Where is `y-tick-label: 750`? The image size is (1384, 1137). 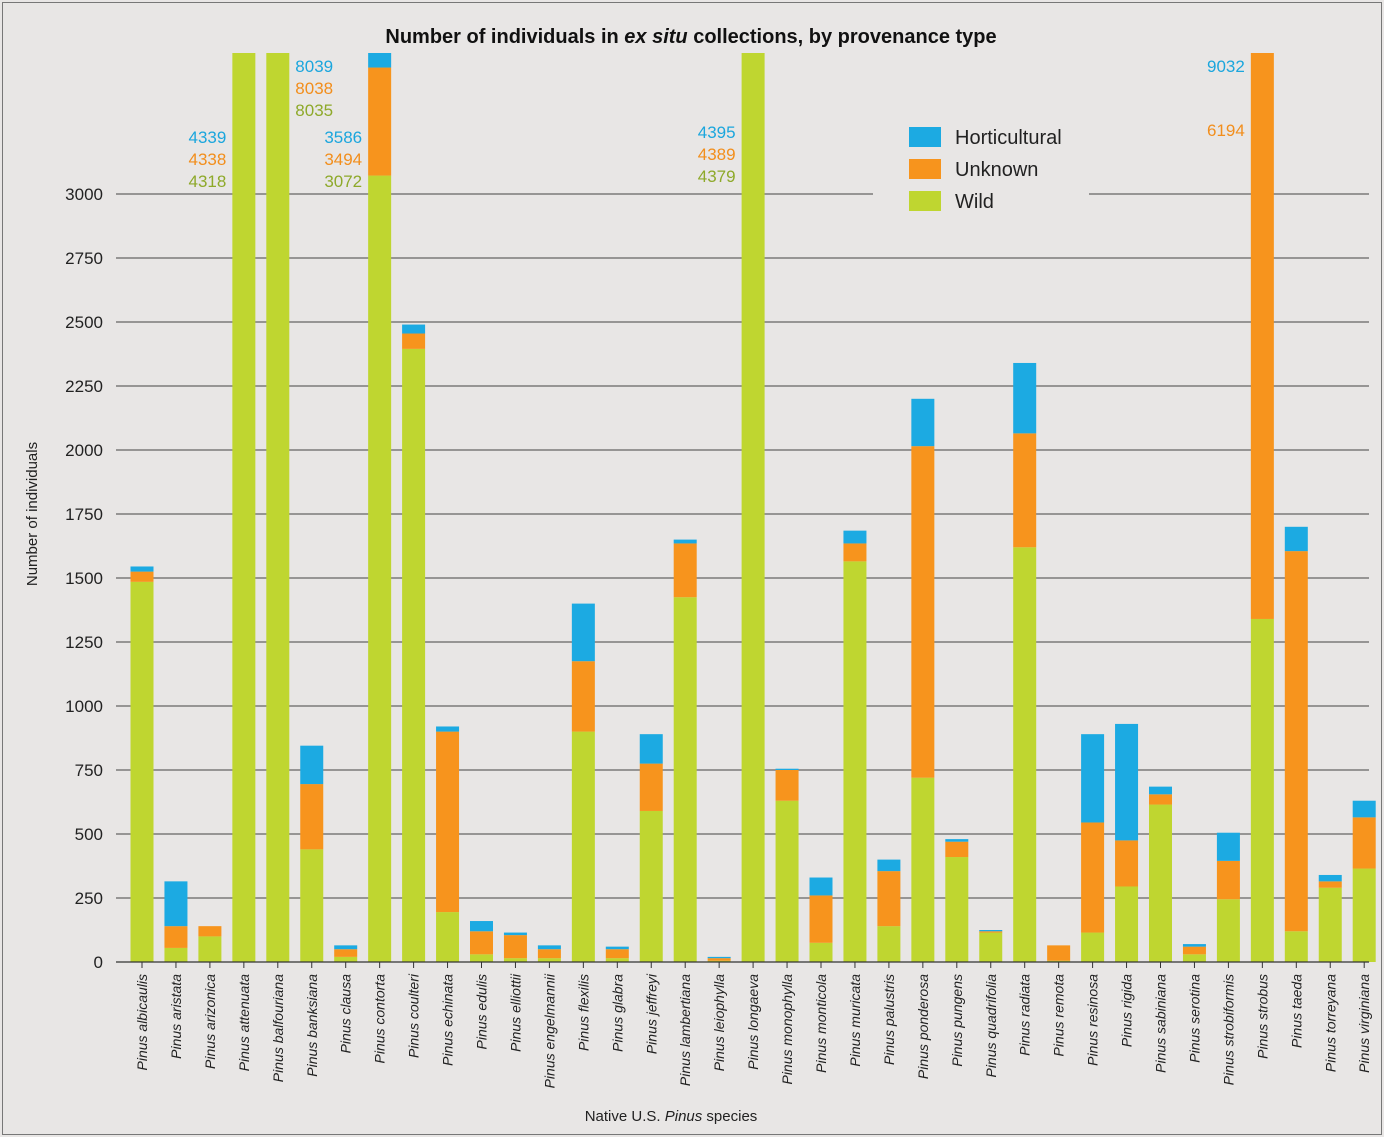 y-tick-label: 750 is located at coordinates (89, 770).